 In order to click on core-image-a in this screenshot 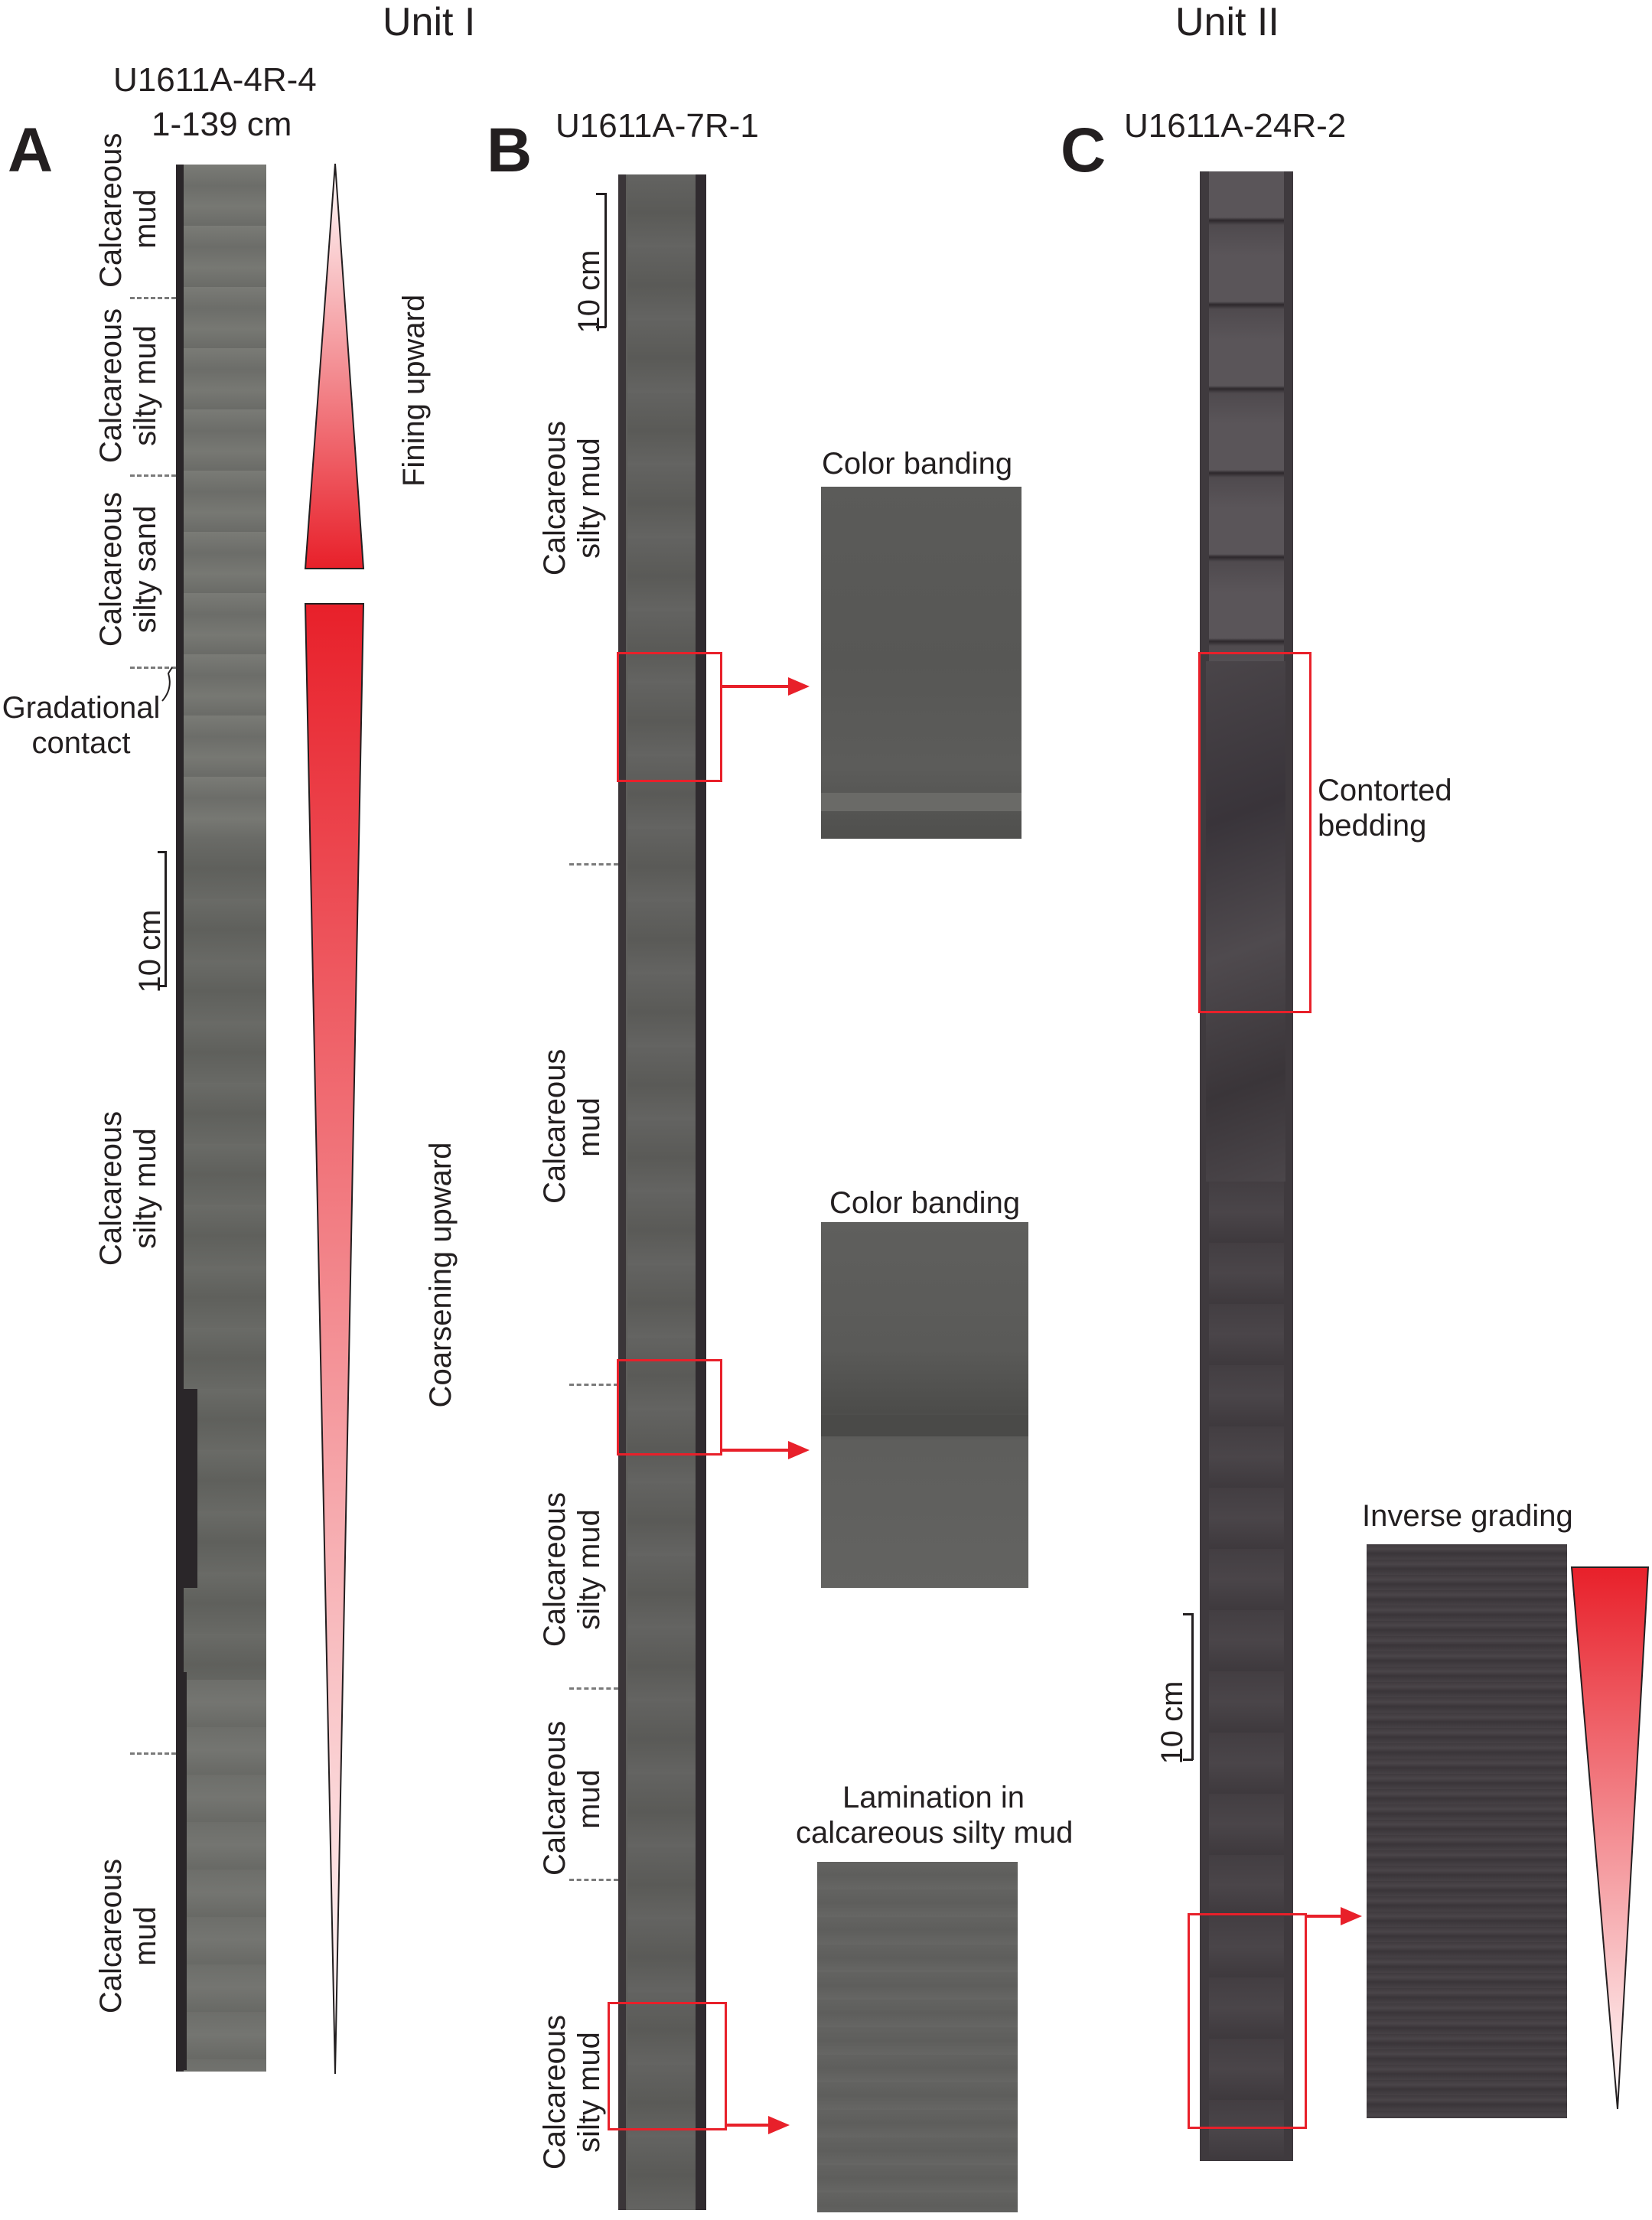, I will do `click(221, 1118)`.